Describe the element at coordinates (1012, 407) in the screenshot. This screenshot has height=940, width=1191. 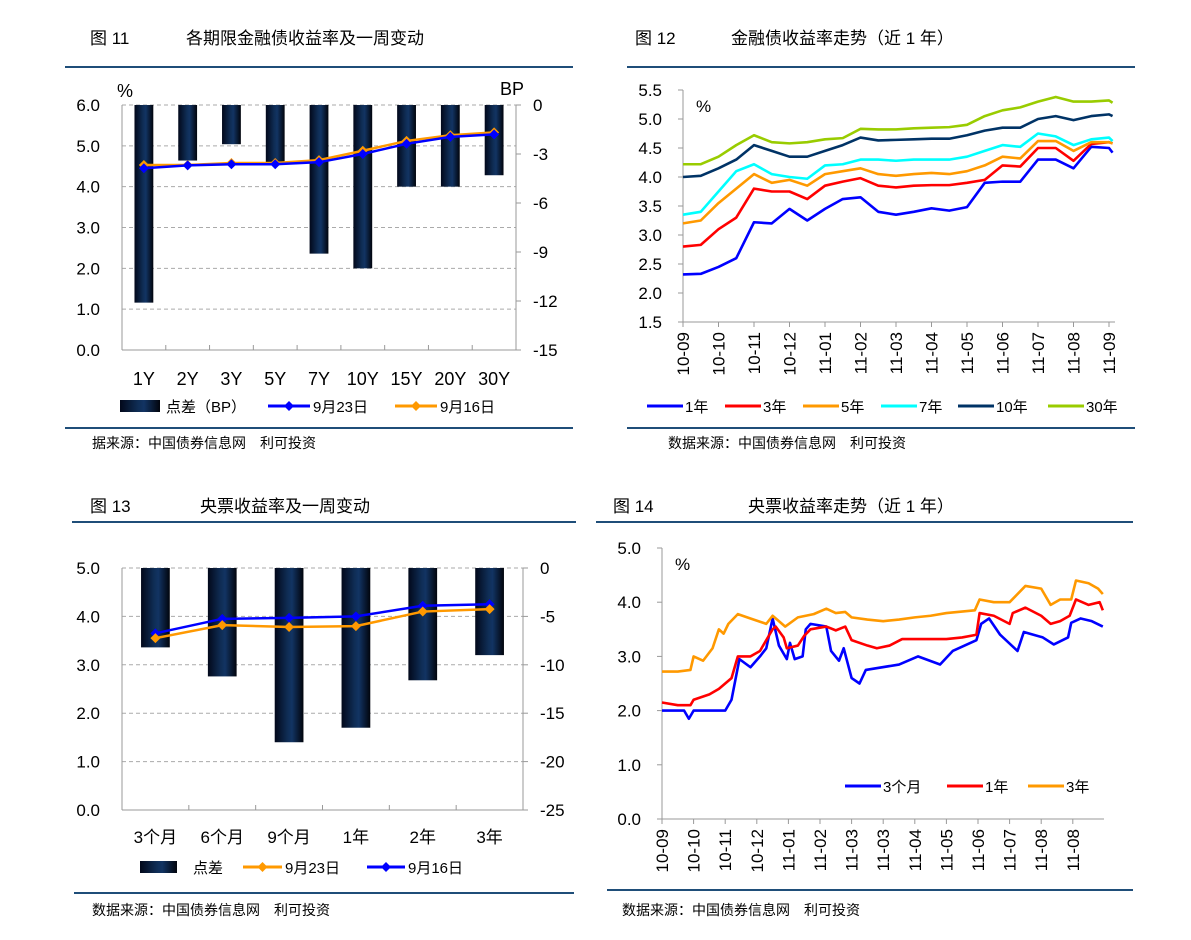
I see `legend-label: 10年` at that location.